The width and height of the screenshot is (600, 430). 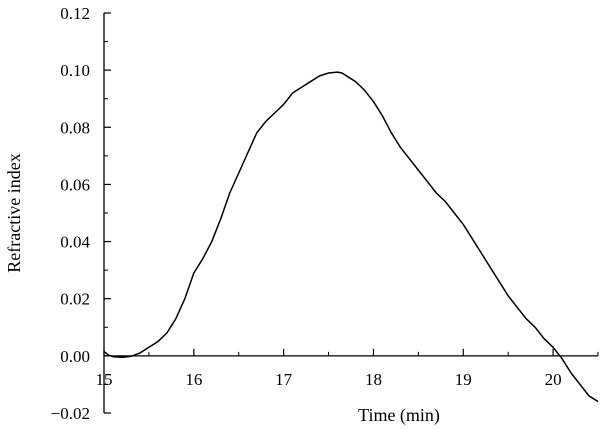 I want to click on y-axis-title: Refractive index, so click(x=14, y=212).